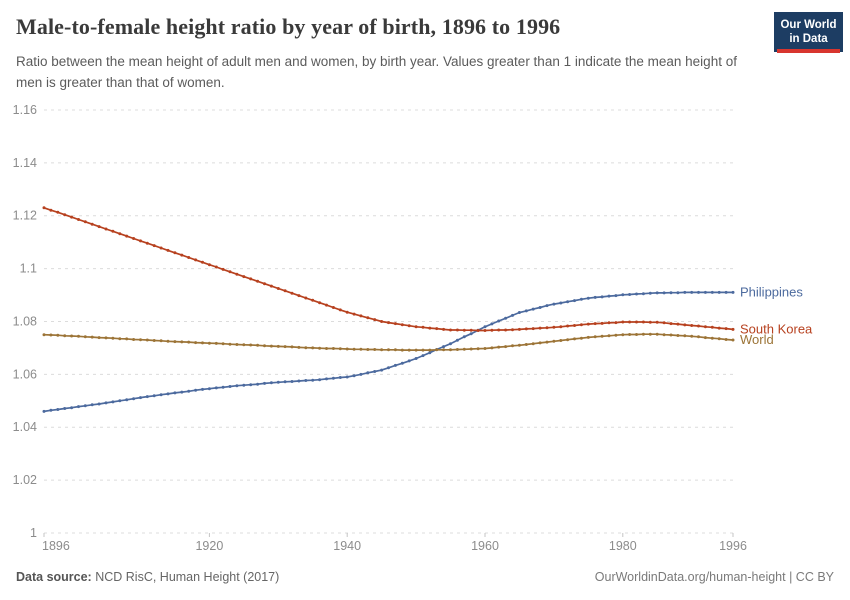 This screenshot has width=850, height=600. I want to click on x-tick-label: 1980, so click(623, 546).